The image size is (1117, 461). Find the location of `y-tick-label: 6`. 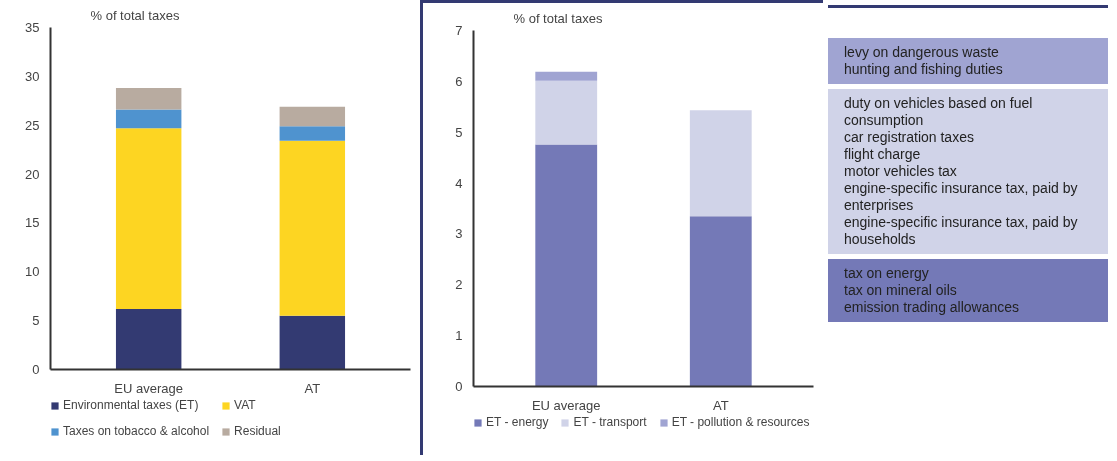

y-tick-label: 6 is located at coordinates (459, 81).